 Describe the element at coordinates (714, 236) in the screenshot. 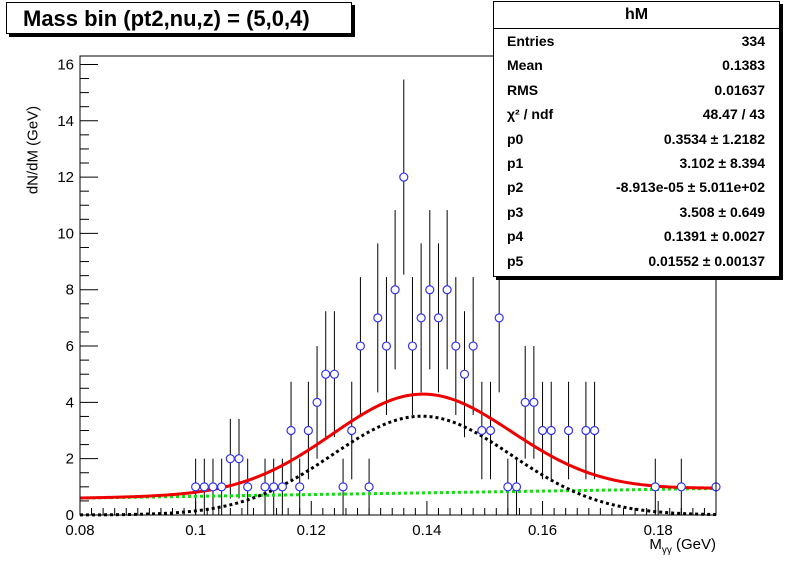

I see `stats-row-value: 0.1391 ± 0.0027` at that location.